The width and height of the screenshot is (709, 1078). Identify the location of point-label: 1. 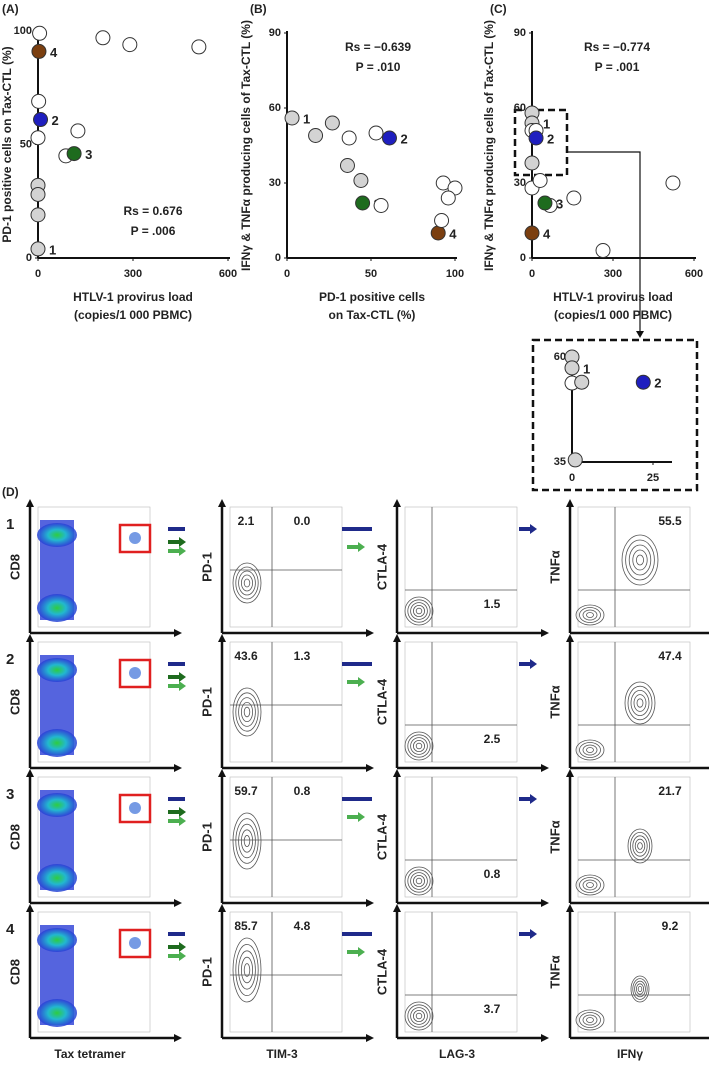
(546, 123).